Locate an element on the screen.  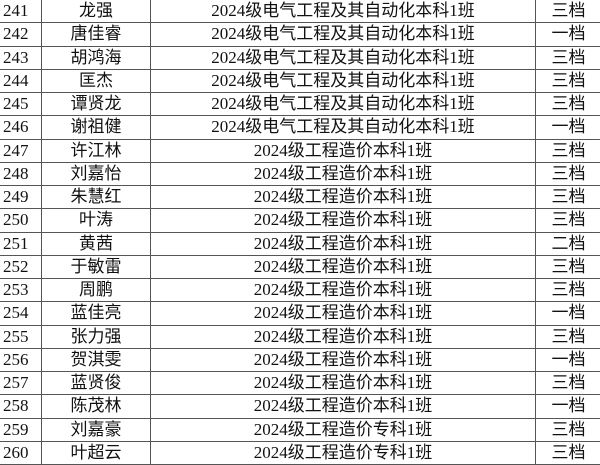
student-name-cell: 刘嘉豪 is located at coordinates (96, 429).